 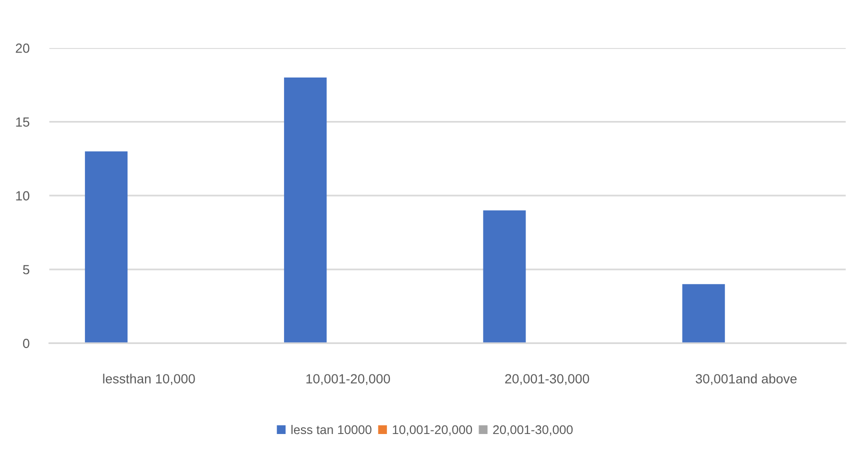 I want to click on x-tick-label: 30,001and above, so click(x=746, y=380).